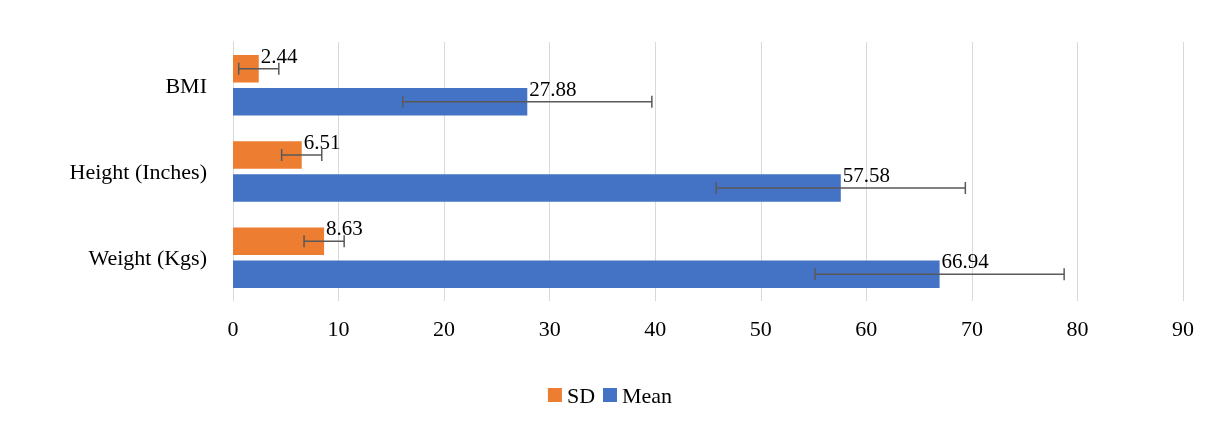 This screenshot has height=429, width=1220. Describe the element at coordinates (138, 171) in the screenshot. I see `y-tick-label: Height (Inches)` at that location.